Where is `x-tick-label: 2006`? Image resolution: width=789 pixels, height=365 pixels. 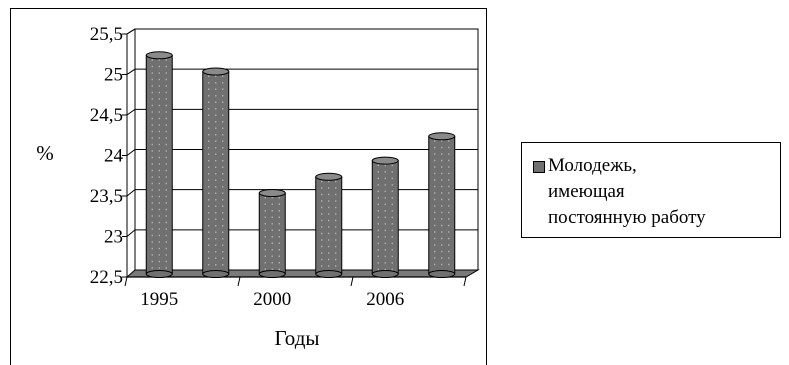
x-tick-label: 2006 is located at coordinates (385, 299).